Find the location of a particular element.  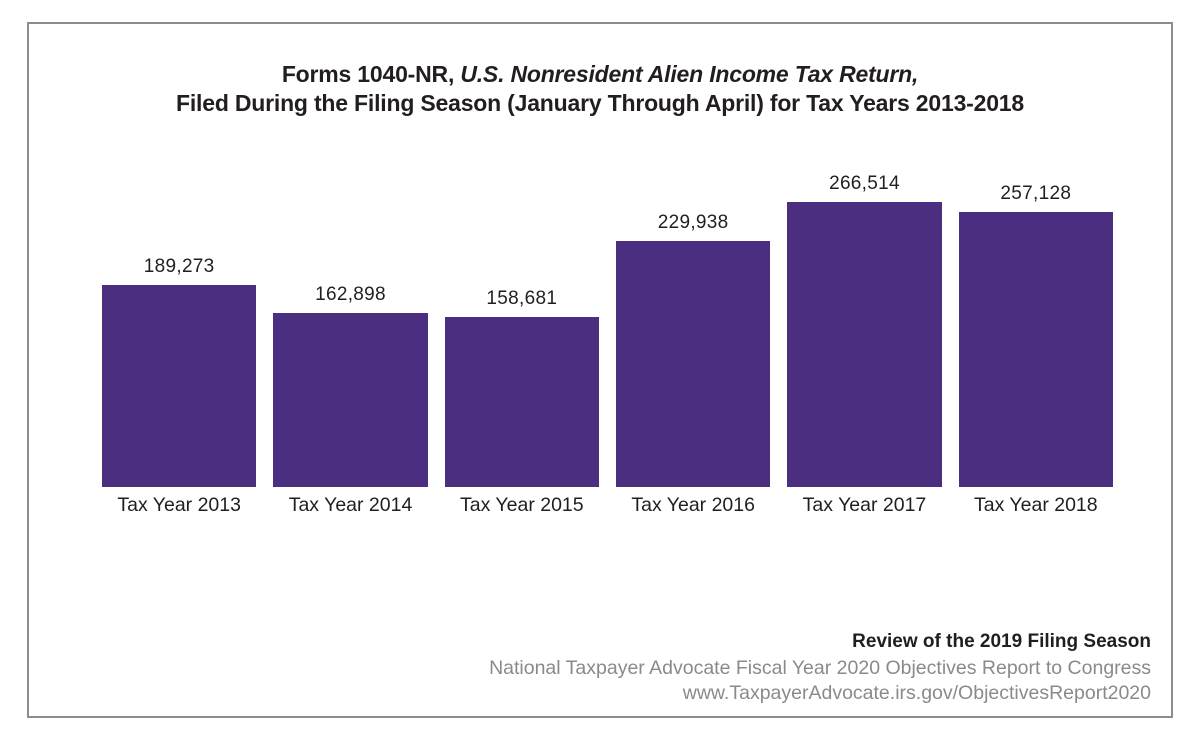

bar-cell: 158,681 is located at coordinates (521, 387).